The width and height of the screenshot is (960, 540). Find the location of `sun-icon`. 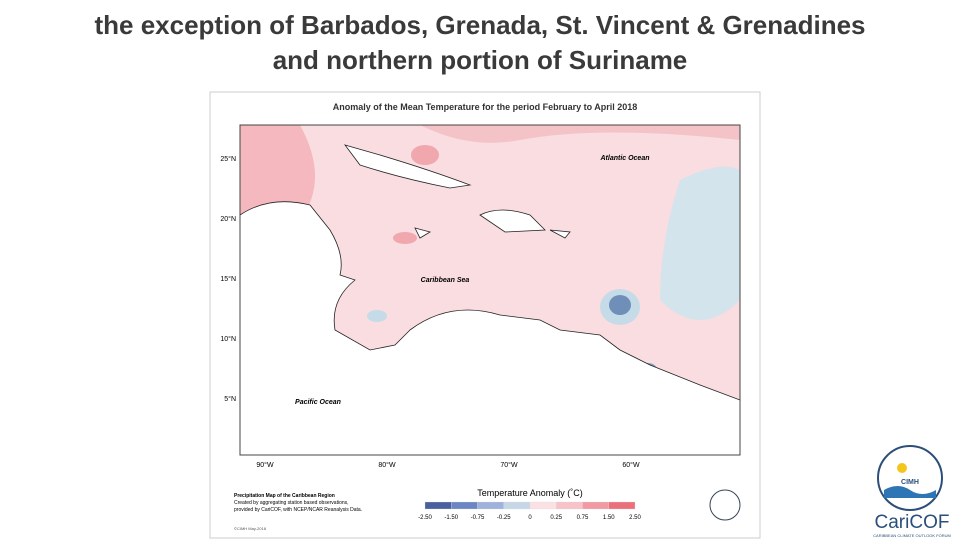

sun-icon is located at coordinates (902, 468).